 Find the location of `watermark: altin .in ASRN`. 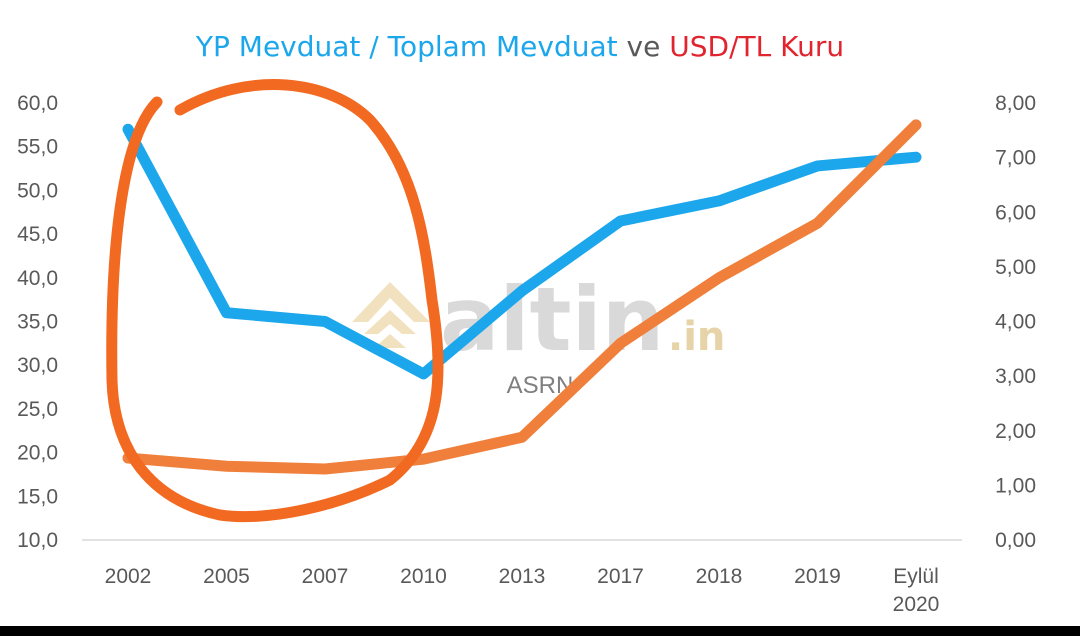

watermark: altin .in ASRN is located at coordinates (538, 333).